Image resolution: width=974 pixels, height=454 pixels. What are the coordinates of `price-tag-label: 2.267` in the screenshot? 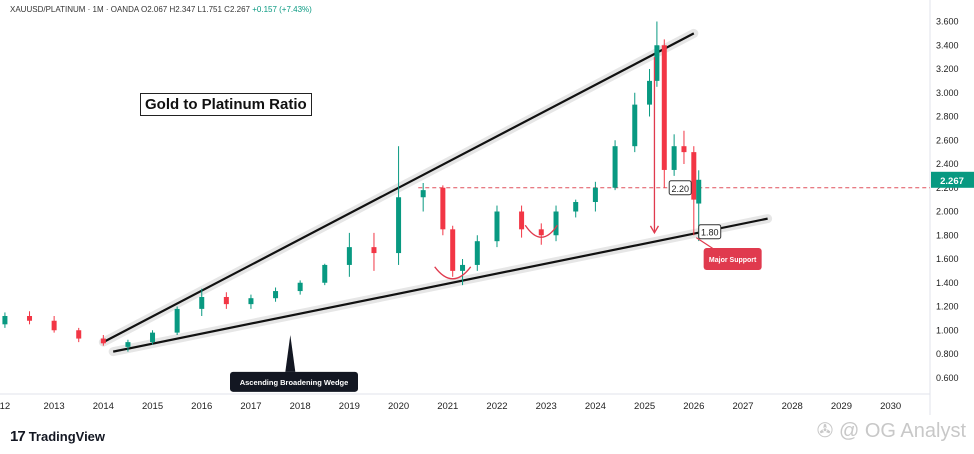 It's located at (952, 181).